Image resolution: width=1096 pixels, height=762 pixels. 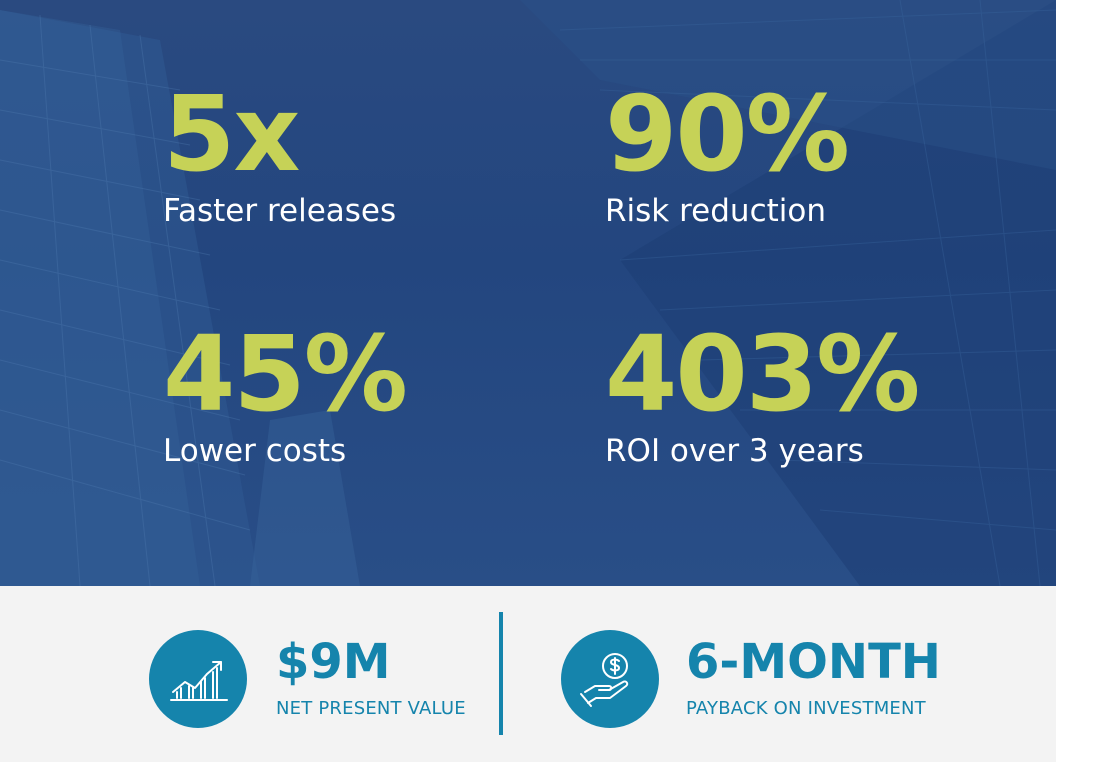 I want to click on kpi-payback: 6-MONTH PAYBACK ON INVESTMENT, so click(x=813, y=678).